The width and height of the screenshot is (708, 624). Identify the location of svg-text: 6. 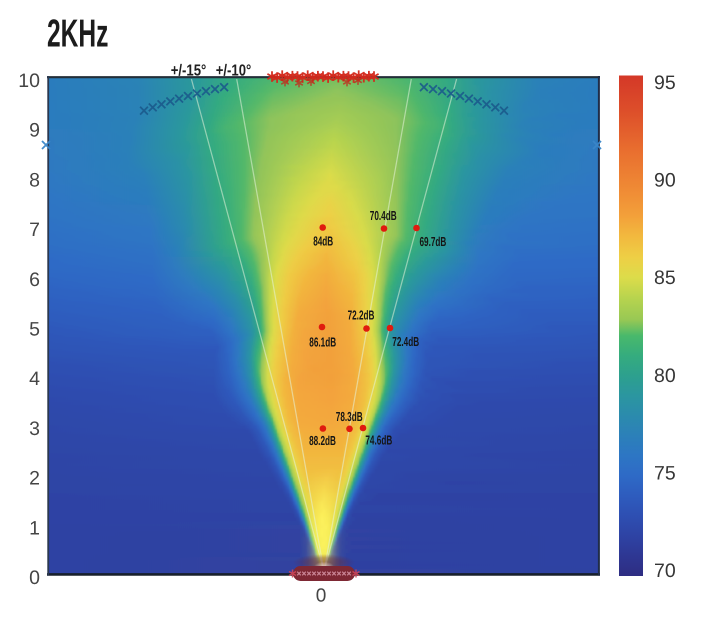
(34, 280).